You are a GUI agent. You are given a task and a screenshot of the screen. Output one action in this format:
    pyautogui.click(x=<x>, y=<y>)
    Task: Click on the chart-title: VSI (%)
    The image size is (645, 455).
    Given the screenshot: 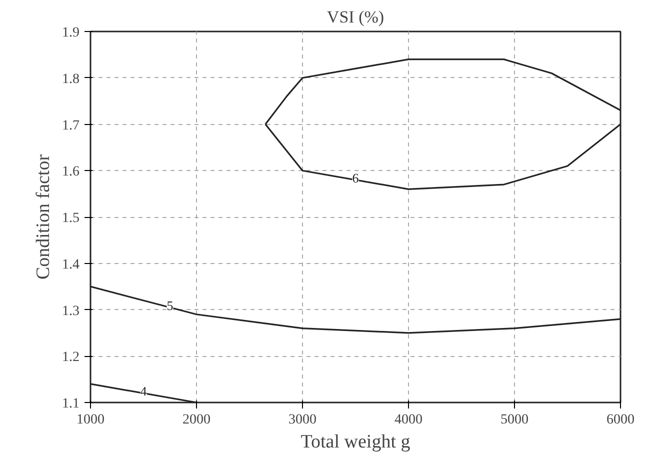 What is the action you would take?
    pyautogui.click(x=355, y=17)
    